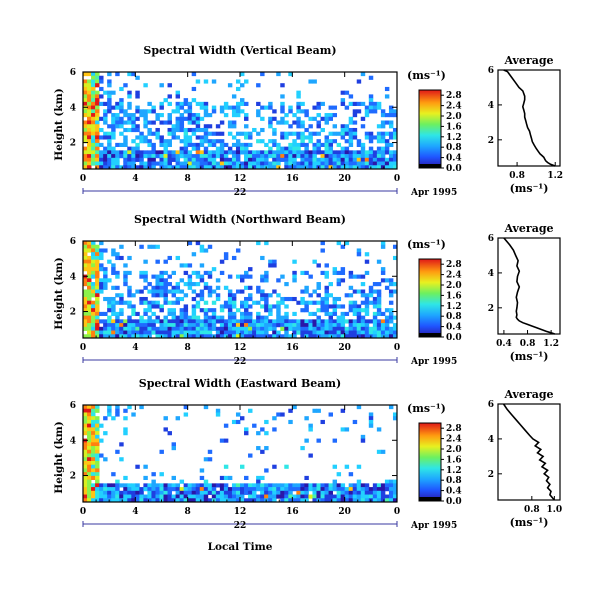 This screenshot has height=598, width=613. Describe the element at coordinates (397, 512) in the screenshot. I see `x-tick-label: 0` at that location.